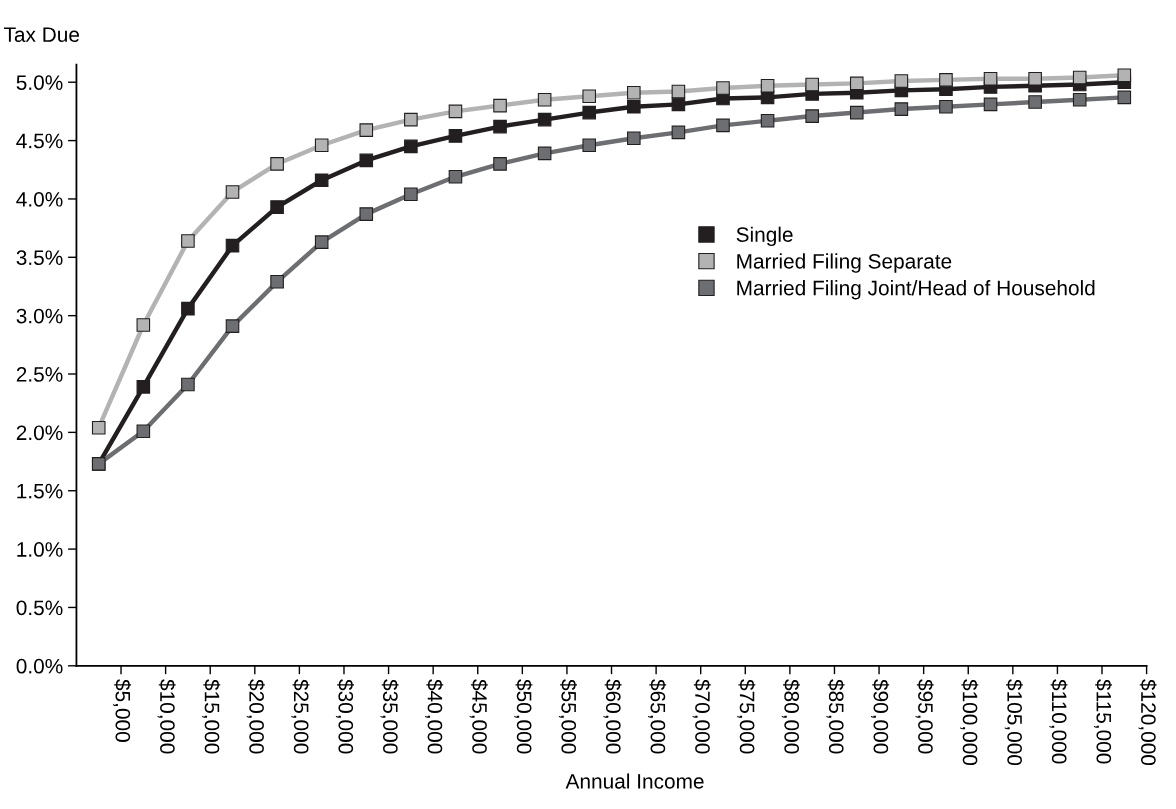 The width and height of the screenshot is (1176, 809). I want to click on y-tick-label: 2.0%, so click(39, 433).